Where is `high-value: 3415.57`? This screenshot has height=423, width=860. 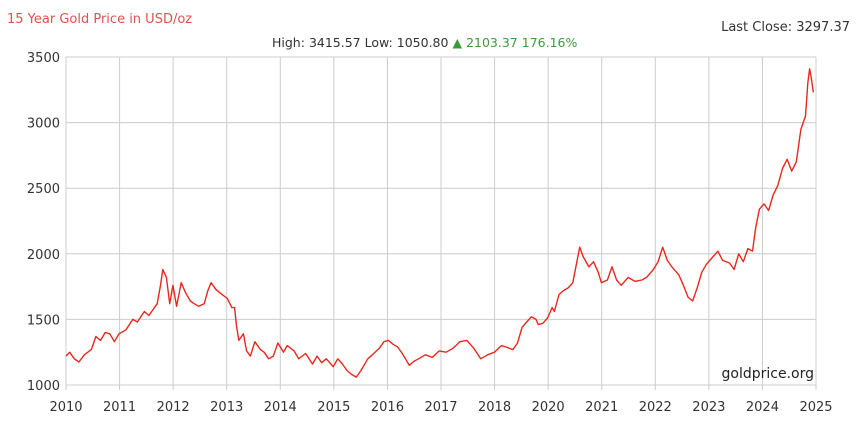
high-value: 3415.57 is located at coordinates (334, 42).